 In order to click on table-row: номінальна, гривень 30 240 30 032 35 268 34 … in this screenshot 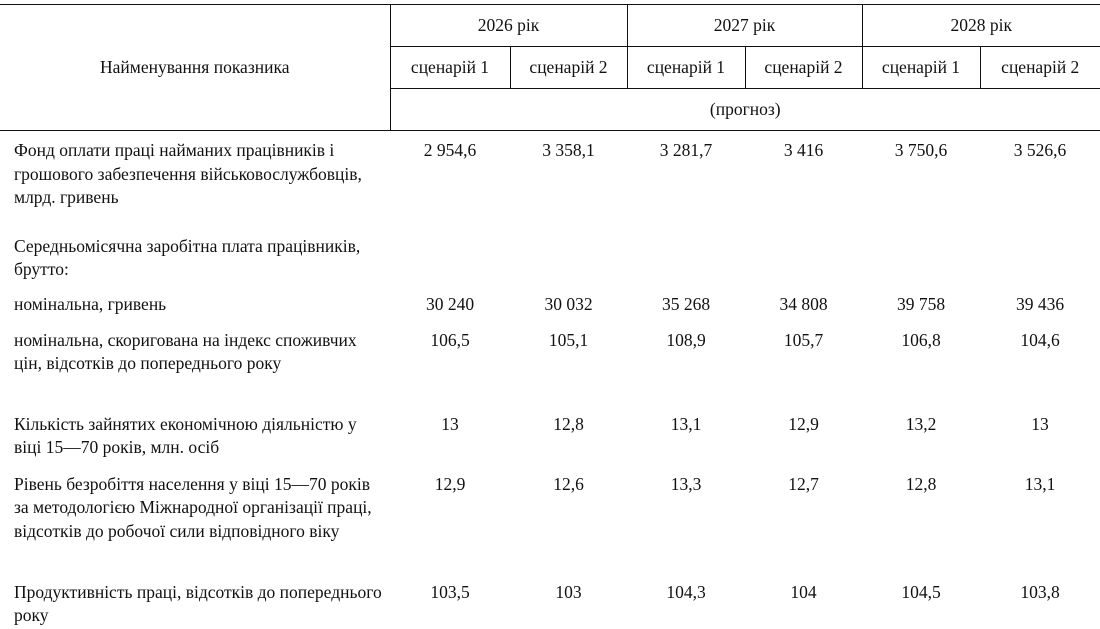, I will do `click(550, 303)`.